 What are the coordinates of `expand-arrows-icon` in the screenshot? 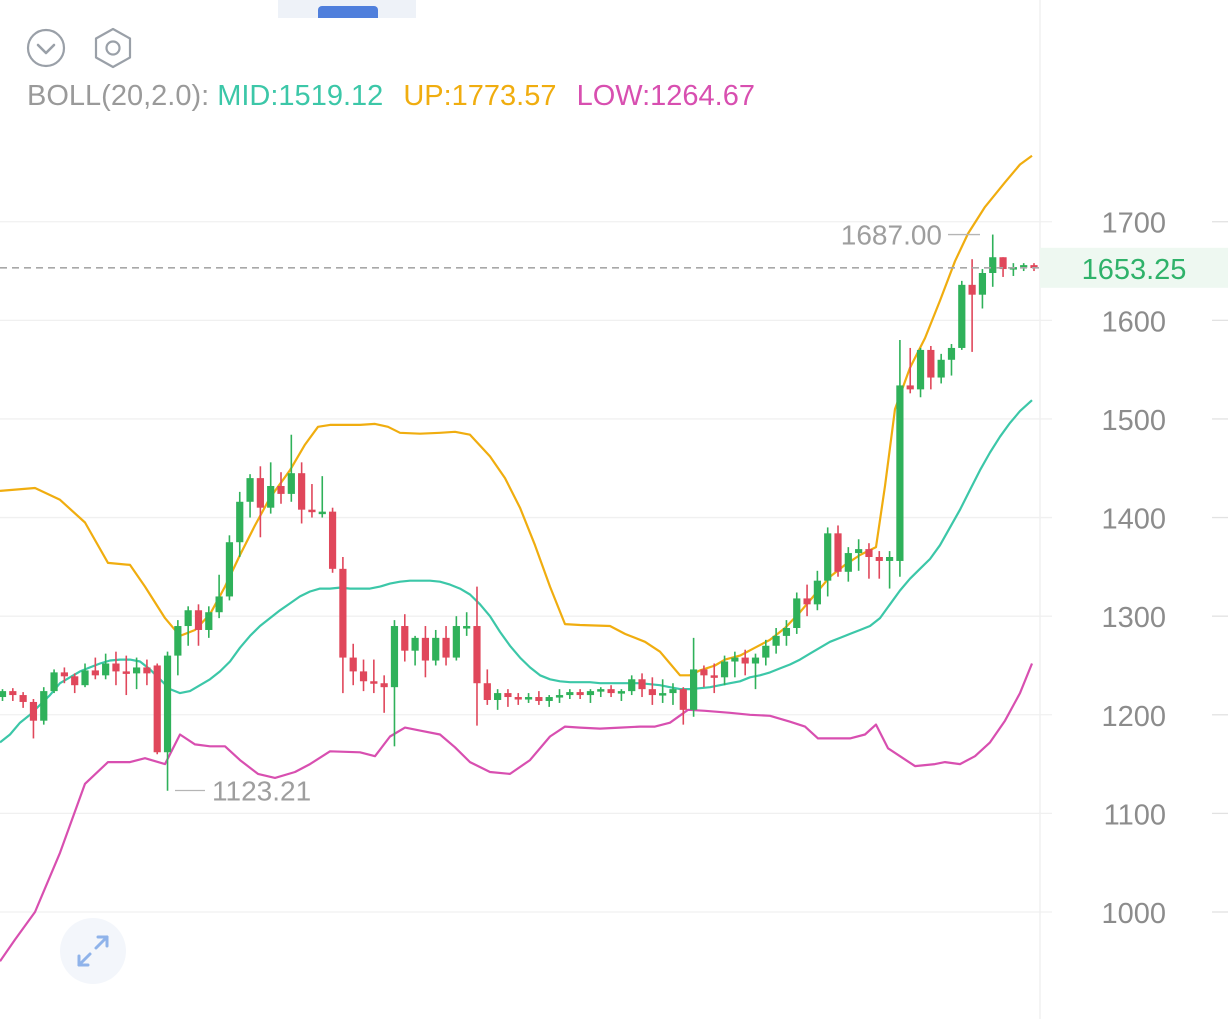 It's located at (93, 951).